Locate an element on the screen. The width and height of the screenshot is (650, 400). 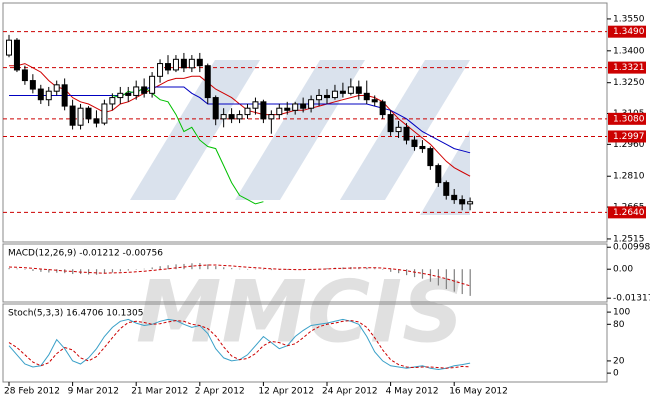
x-tick-label: 2 Apr 2012 is located at coordinates (220, 392).